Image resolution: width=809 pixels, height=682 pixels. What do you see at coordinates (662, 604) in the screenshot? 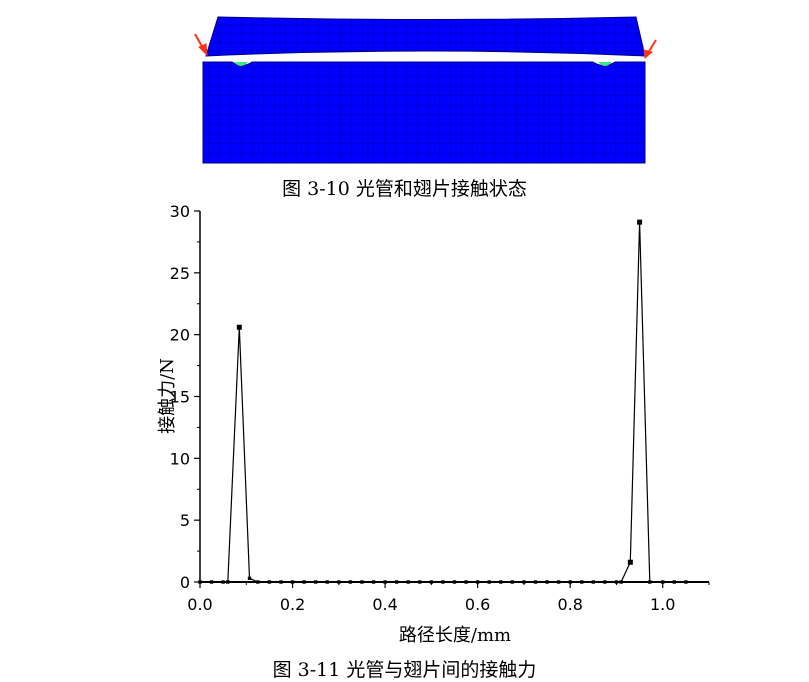
I see `x-tick-label: 1.0` at bounding box center [662, 604].